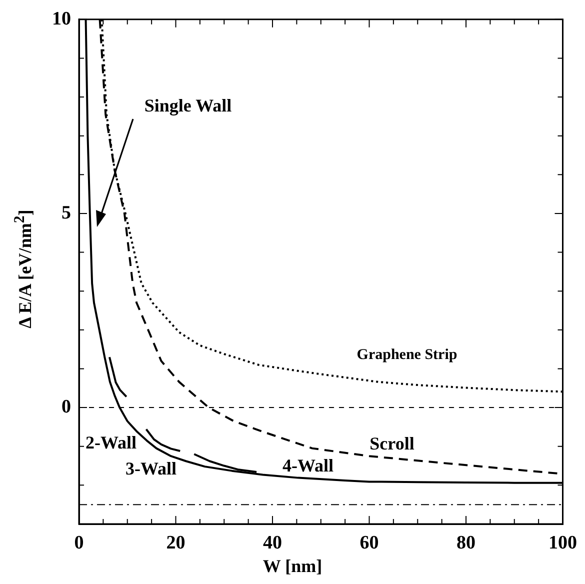  I want to click on x-tick-label: 20, so click(176, 543).